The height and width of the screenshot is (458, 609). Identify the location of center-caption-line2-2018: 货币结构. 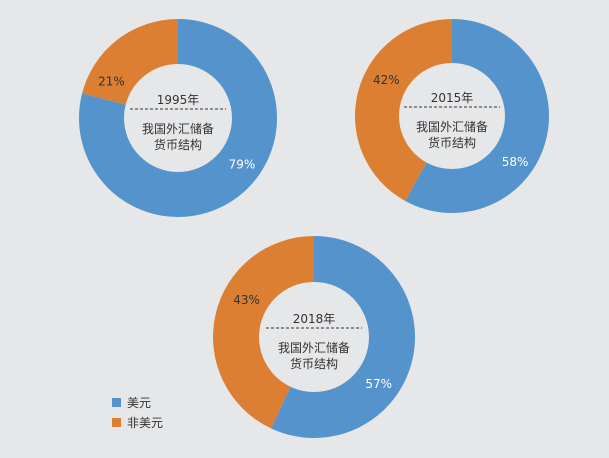
(314, 363).